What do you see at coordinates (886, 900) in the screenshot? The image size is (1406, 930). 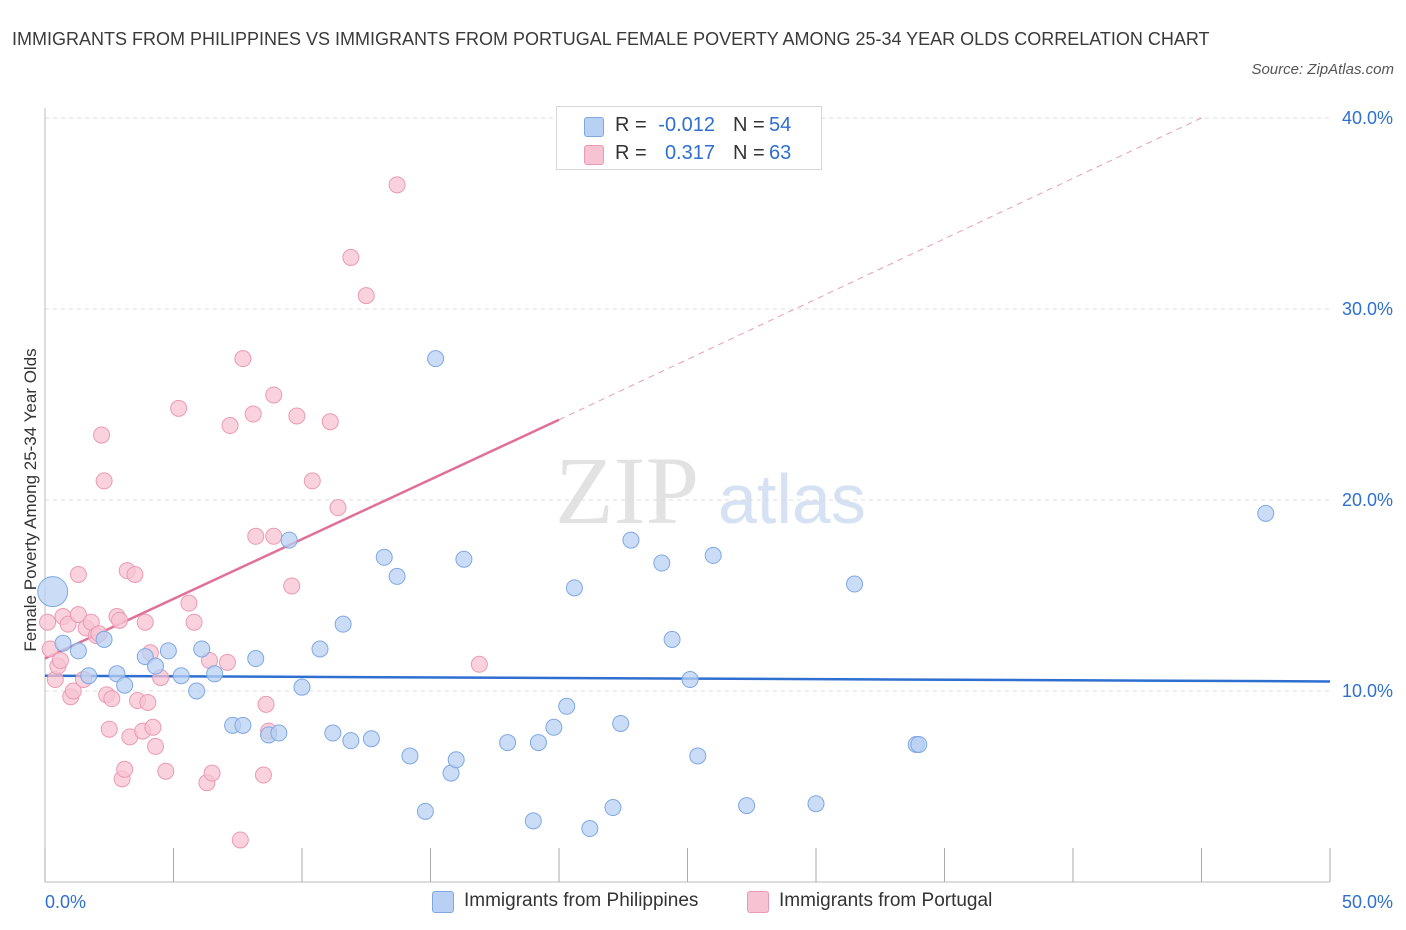 I see `legend-label-portugal: Immigrants from Portugal` at bounding box center [886, 900].